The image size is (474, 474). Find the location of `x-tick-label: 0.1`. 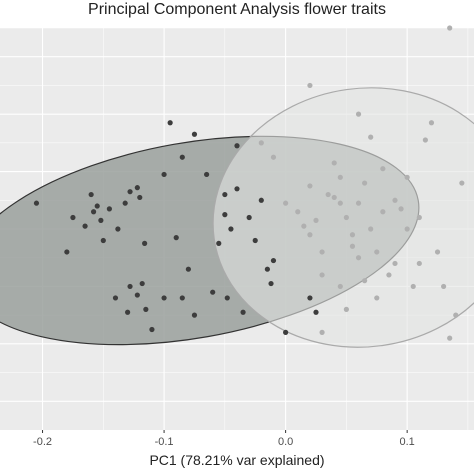

x-tick-label: 0.1 is located at coordinates (407, 442).